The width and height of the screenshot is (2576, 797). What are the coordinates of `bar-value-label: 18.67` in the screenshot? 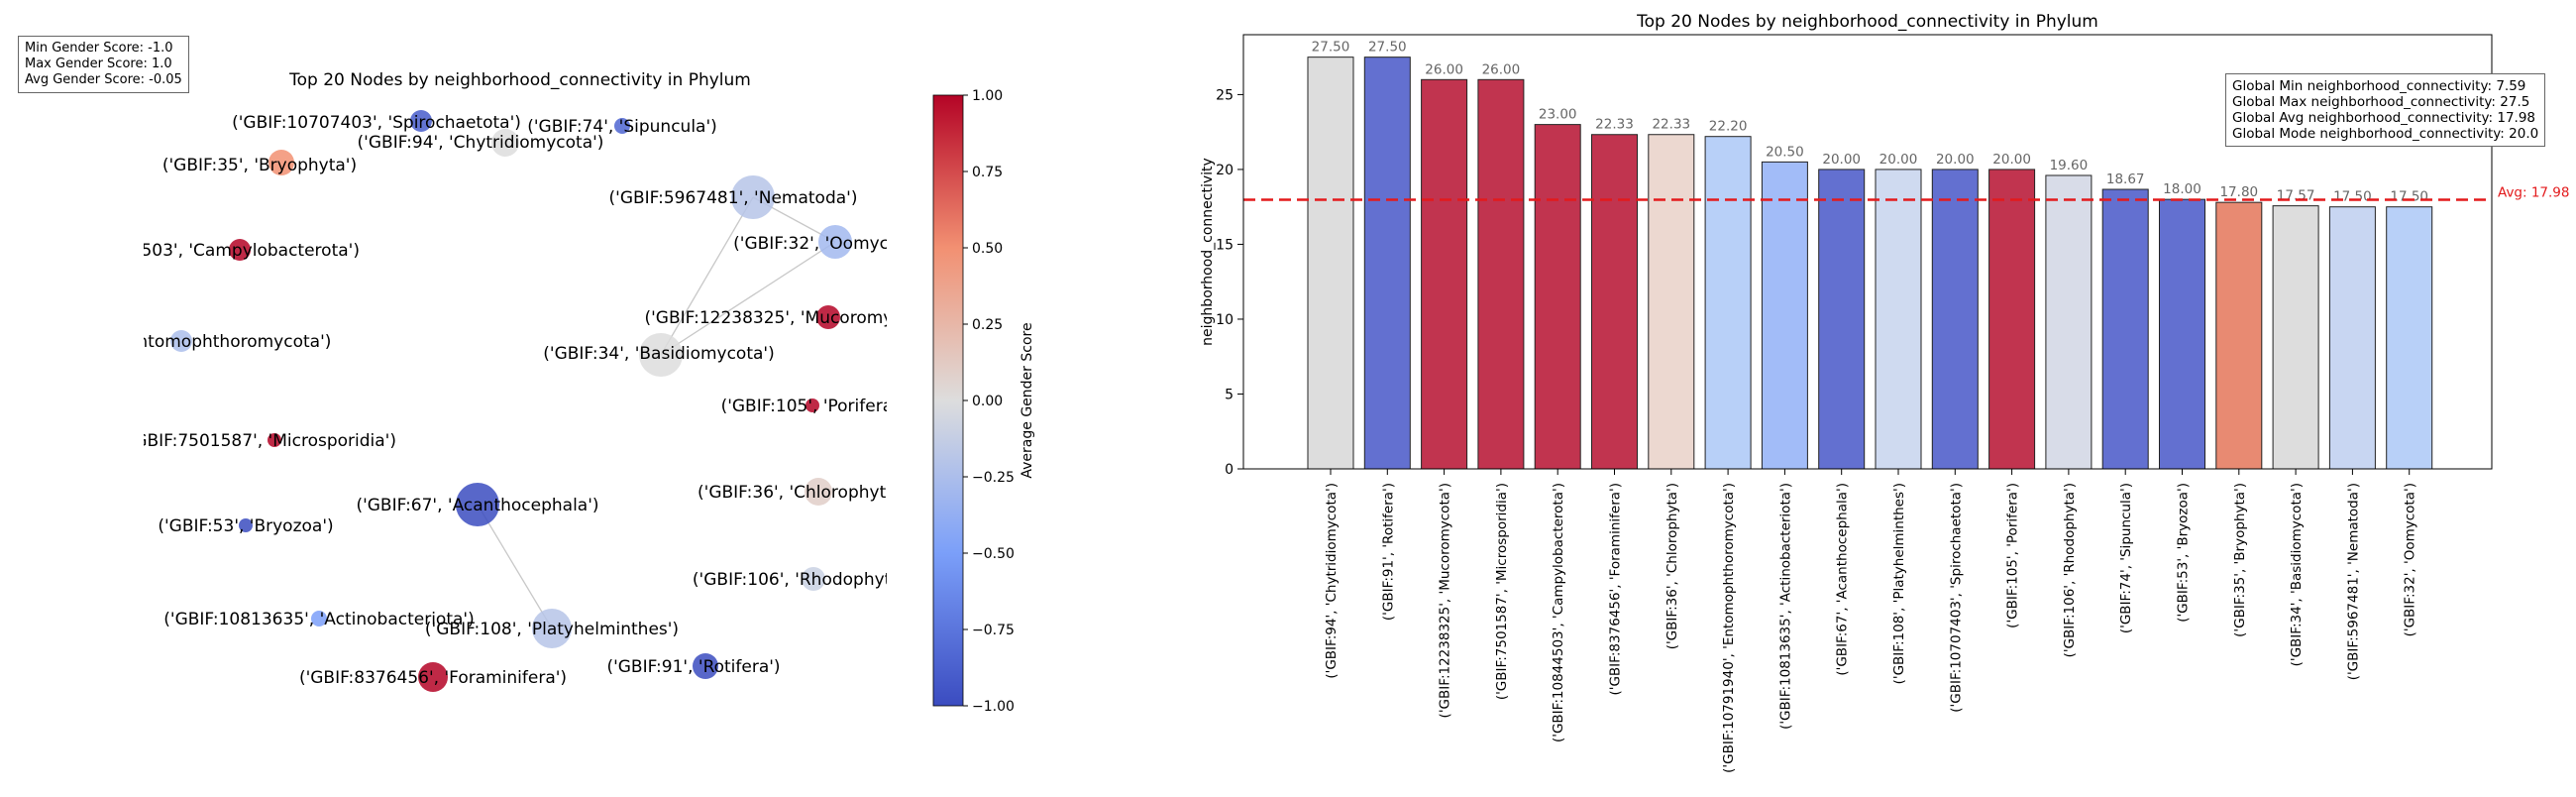 It's located at (2125, 179).